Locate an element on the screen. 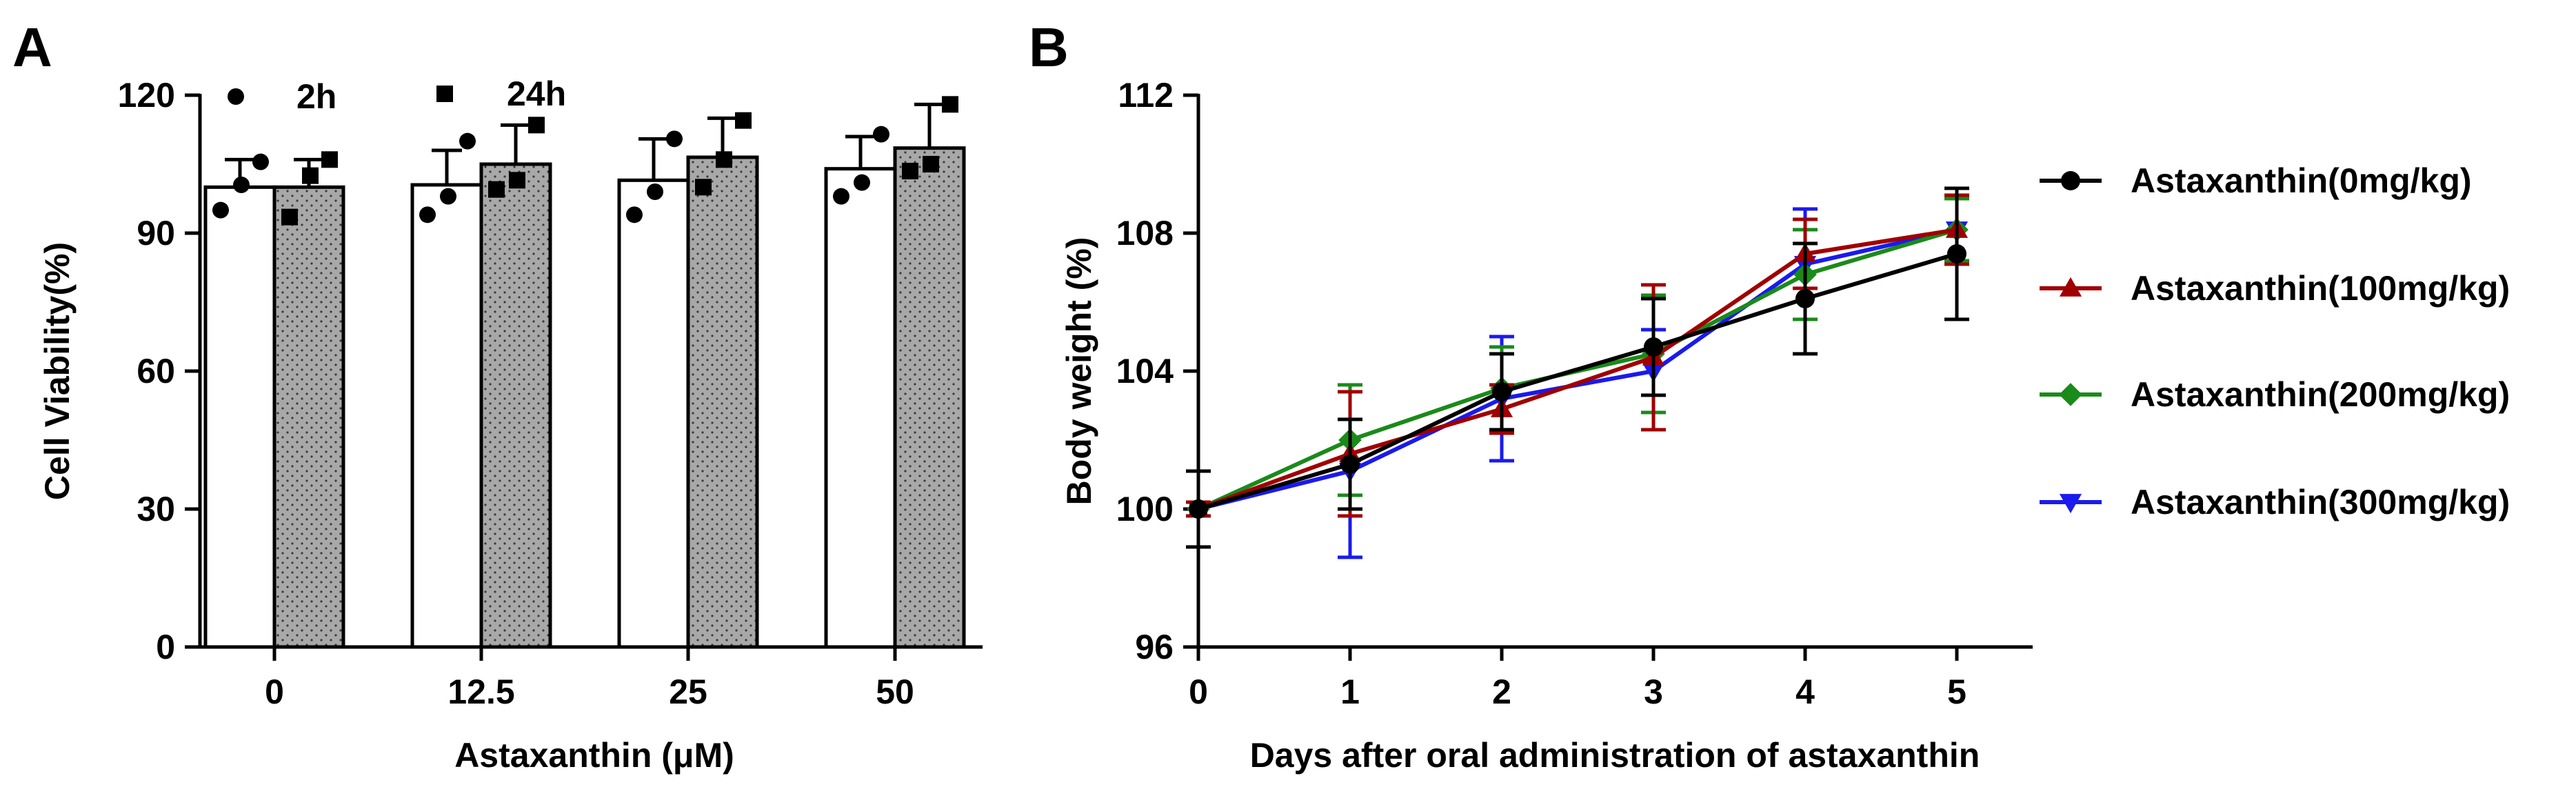 This screenshot has width=2576, height=787. y-tick-label-b: 100 is located at coordinates (1145, 509).